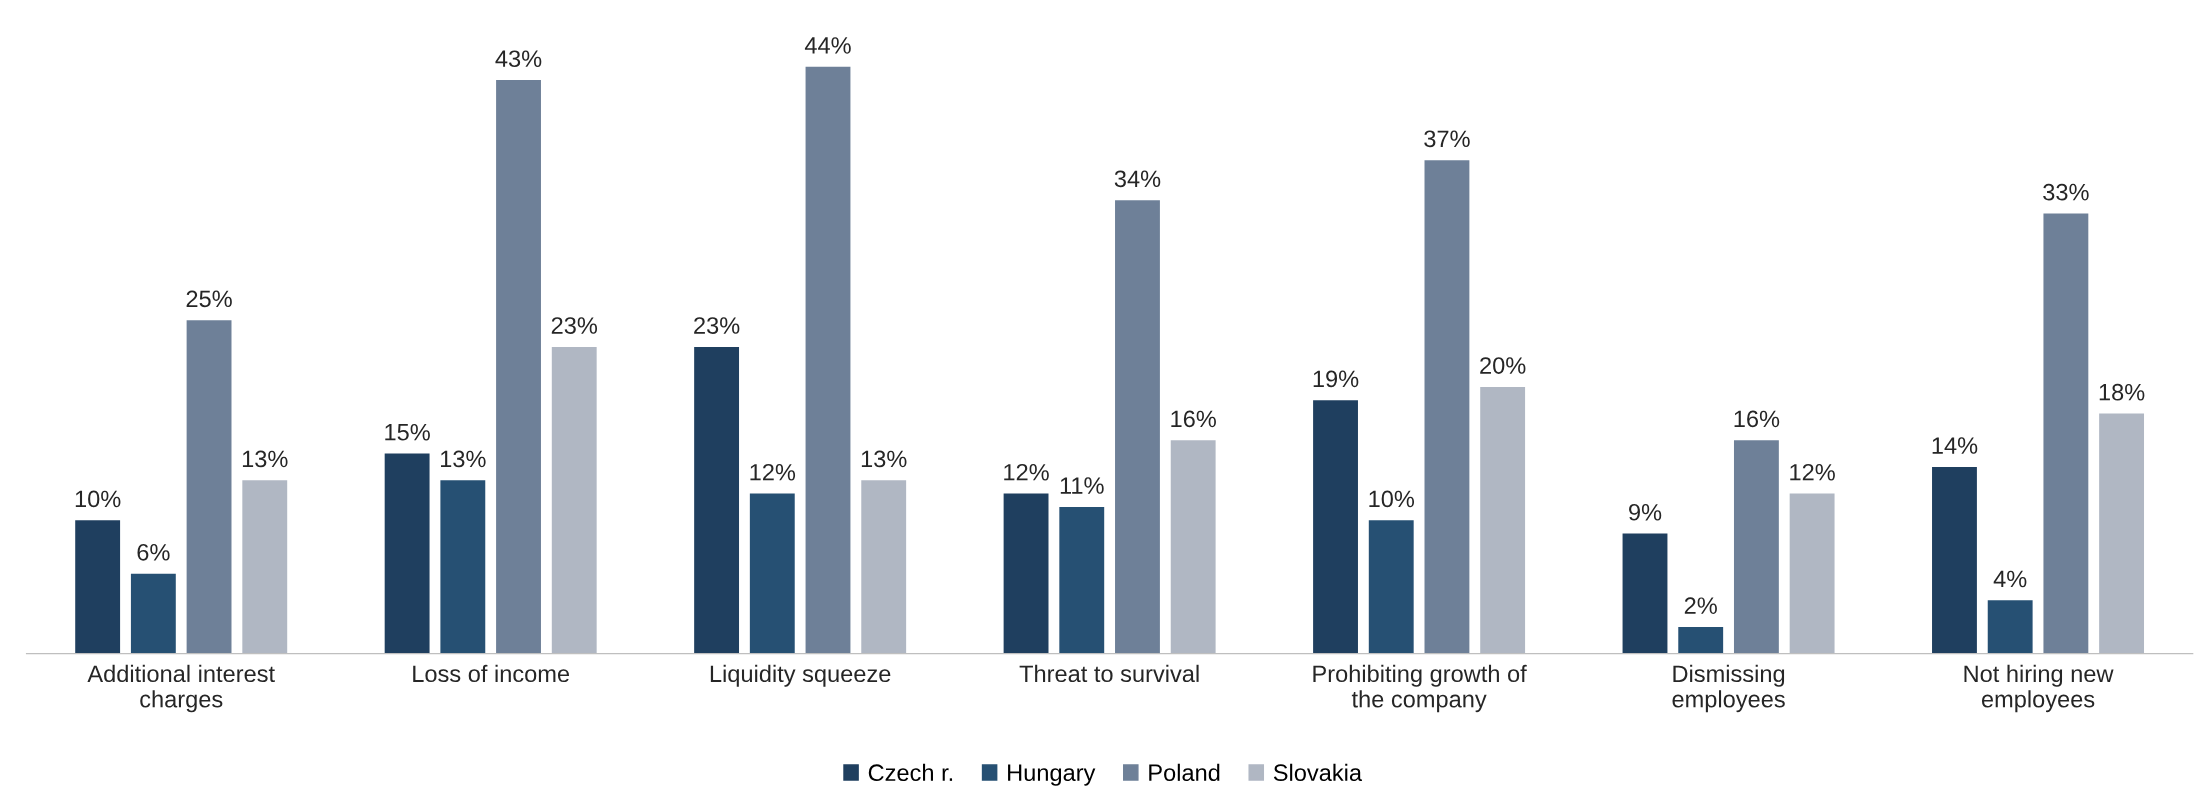 This screenshot has height=807, width=2206. Describe the element at coordinates (827, 45) in the screenshot. I see `data-label: 44%` at that location.